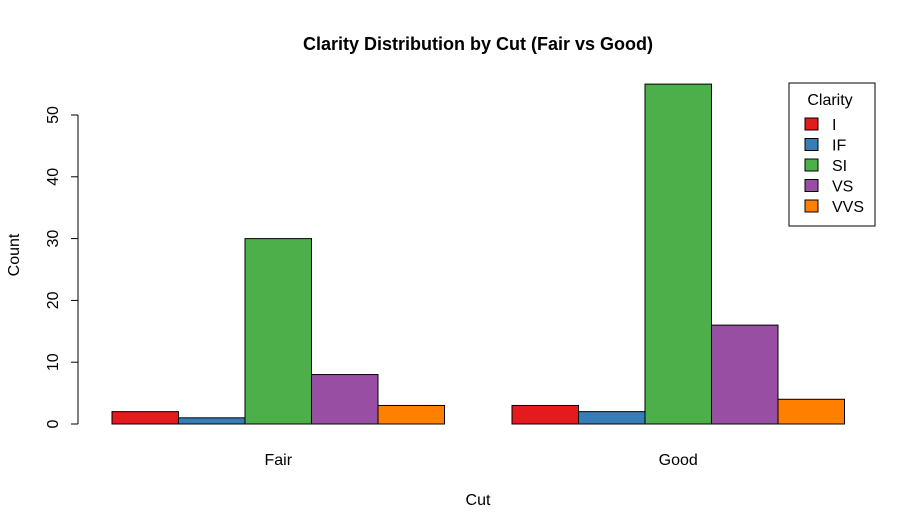 The image size is (917, 532). What do you see at coordinates (545, 414) in the screenshot?
I see `bar-i-good` at bounding box center [545, 414].